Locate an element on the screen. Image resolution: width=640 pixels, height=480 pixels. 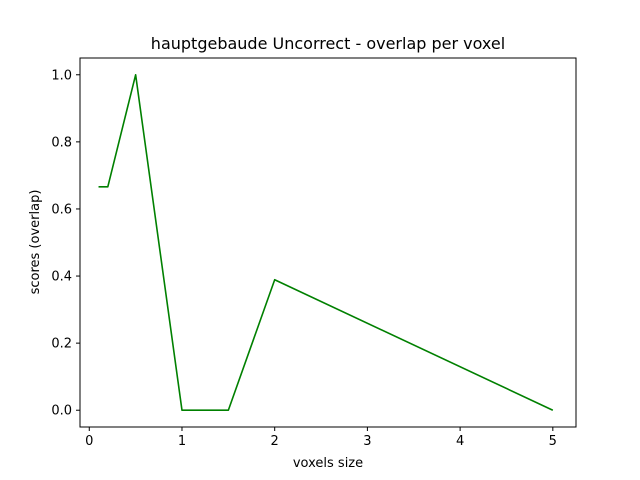
y-tick-label: 0.6 is located at coordinates (61, 209).